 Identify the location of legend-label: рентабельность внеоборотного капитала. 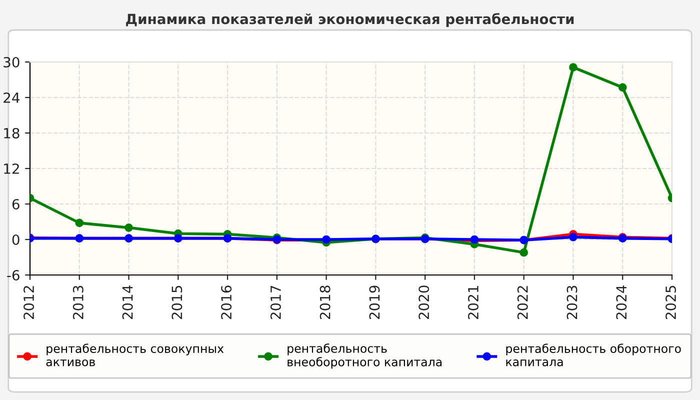
(365, 356).